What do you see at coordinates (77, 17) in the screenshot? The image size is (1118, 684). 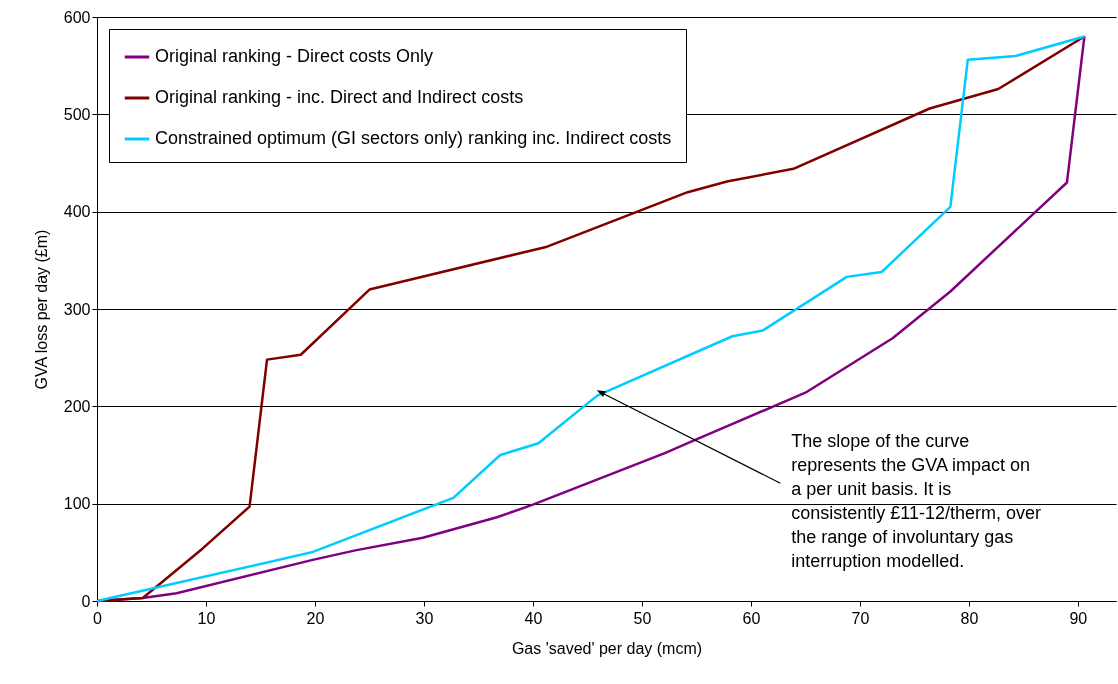 I see `y-tick-label: 600` at bounding box center [77, 17].